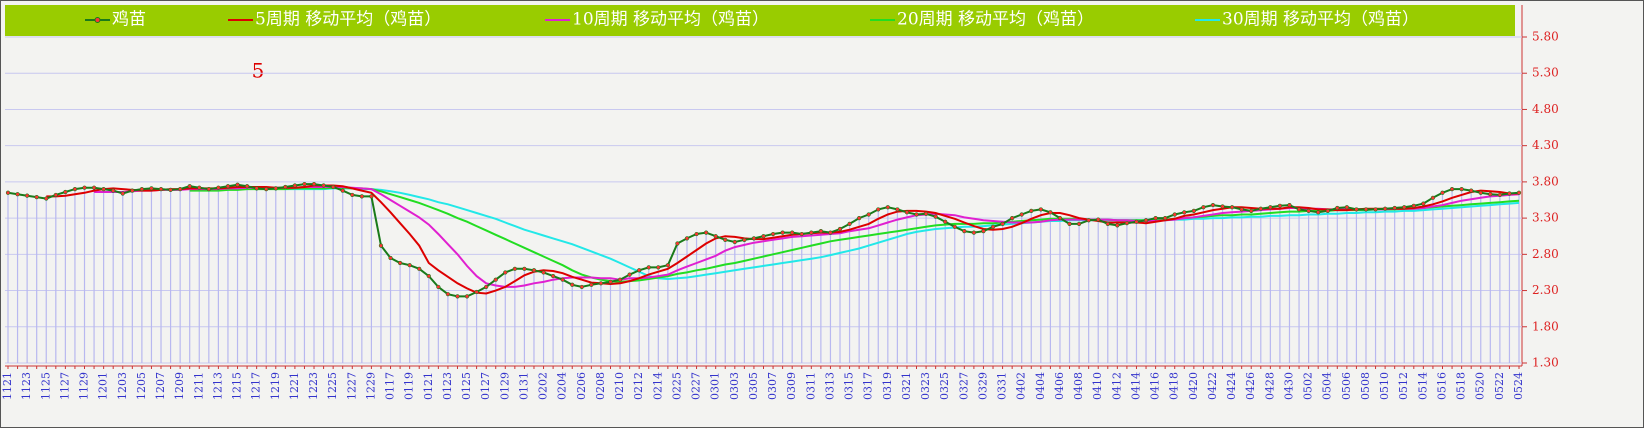 This screenshot has height=428, width=1644. I want to click on x-tick-label: 1201, so click(103, 386).